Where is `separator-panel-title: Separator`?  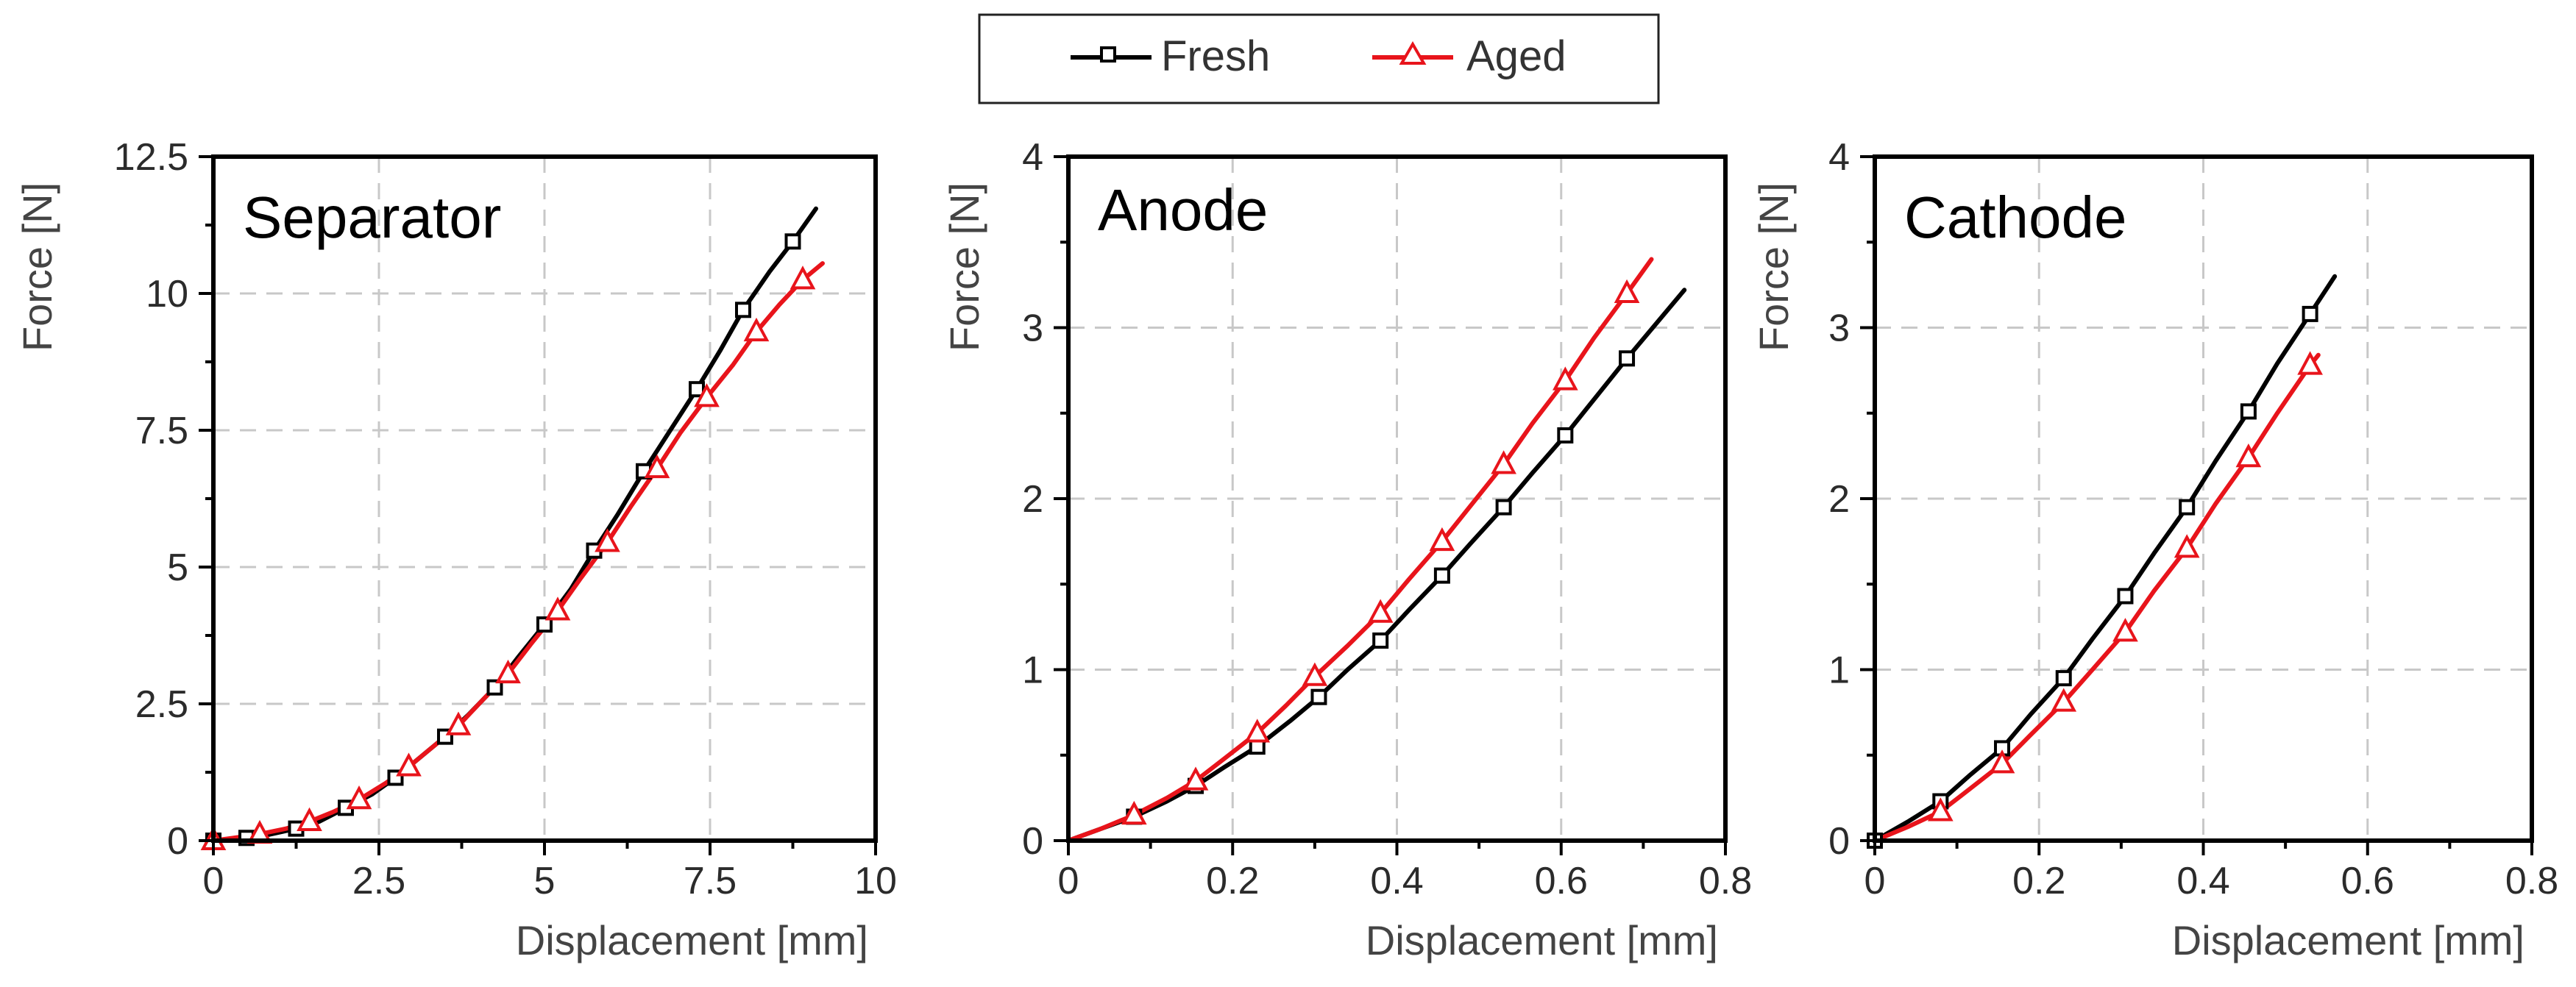
separator-panel-title: Separator is located at coordinates (372, 217).